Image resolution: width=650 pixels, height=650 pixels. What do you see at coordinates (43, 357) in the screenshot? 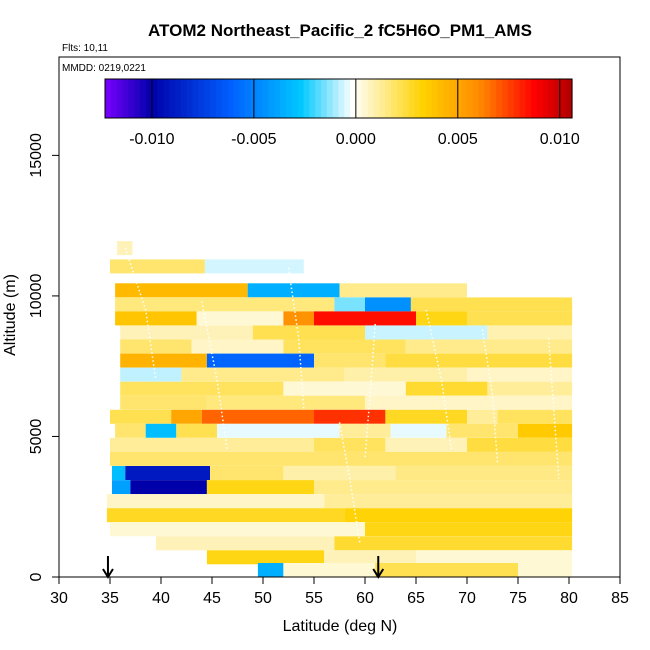
I see `y-axis: 0 5000 10000 15000` at bounding box center [43, 357].